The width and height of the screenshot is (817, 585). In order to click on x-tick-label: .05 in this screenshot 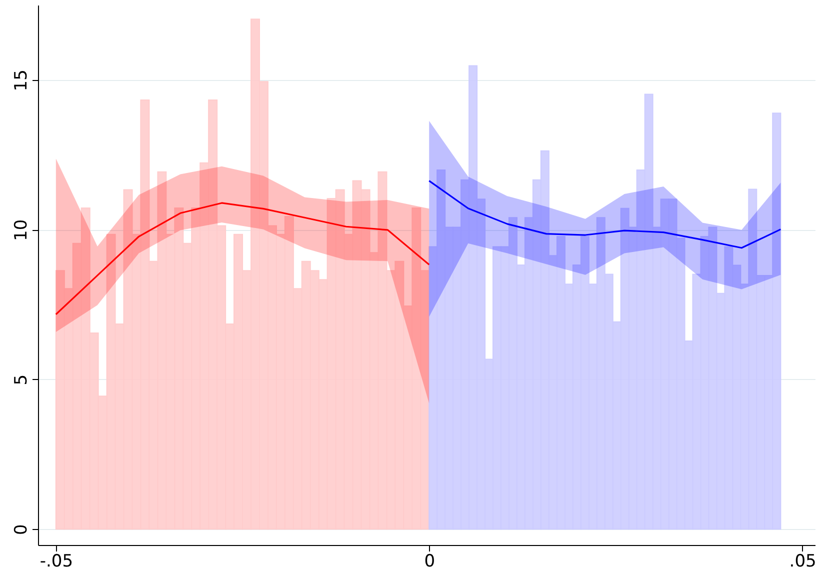, I will do `click(802, 562)`.